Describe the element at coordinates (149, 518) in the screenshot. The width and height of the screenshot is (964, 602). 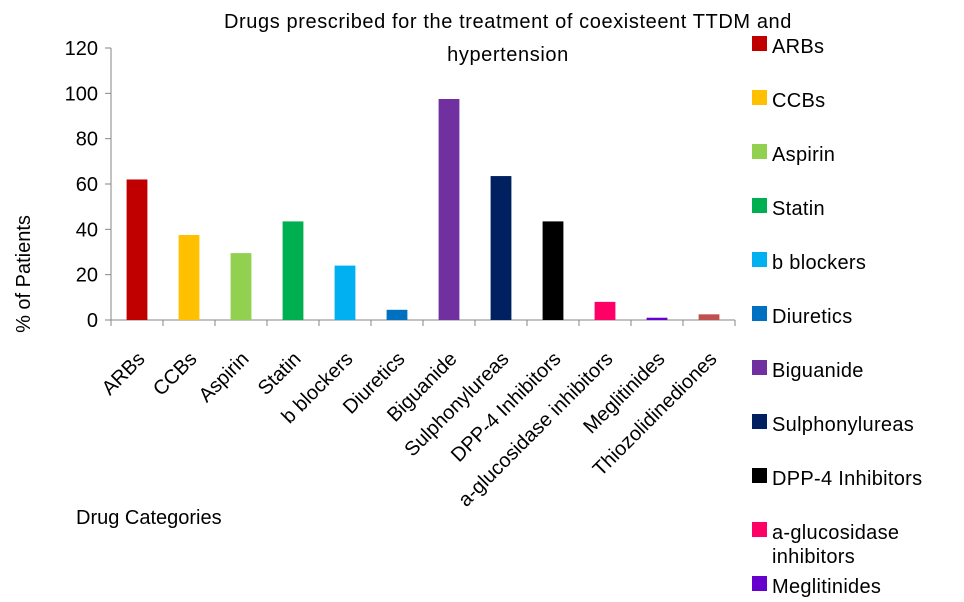
I see `x-axis-label: Drug Categories` at that location.